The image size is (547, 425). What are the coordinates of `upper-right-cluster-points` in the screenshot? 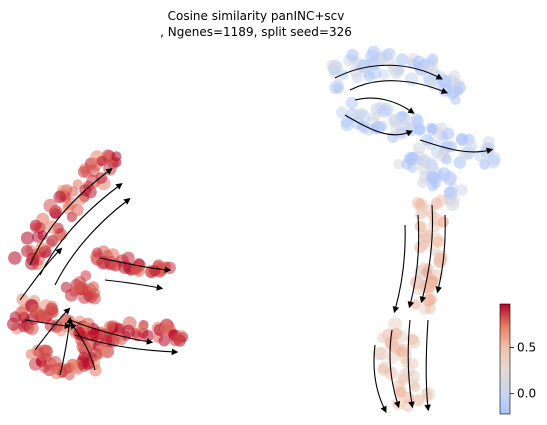 It's located at (413, 128).